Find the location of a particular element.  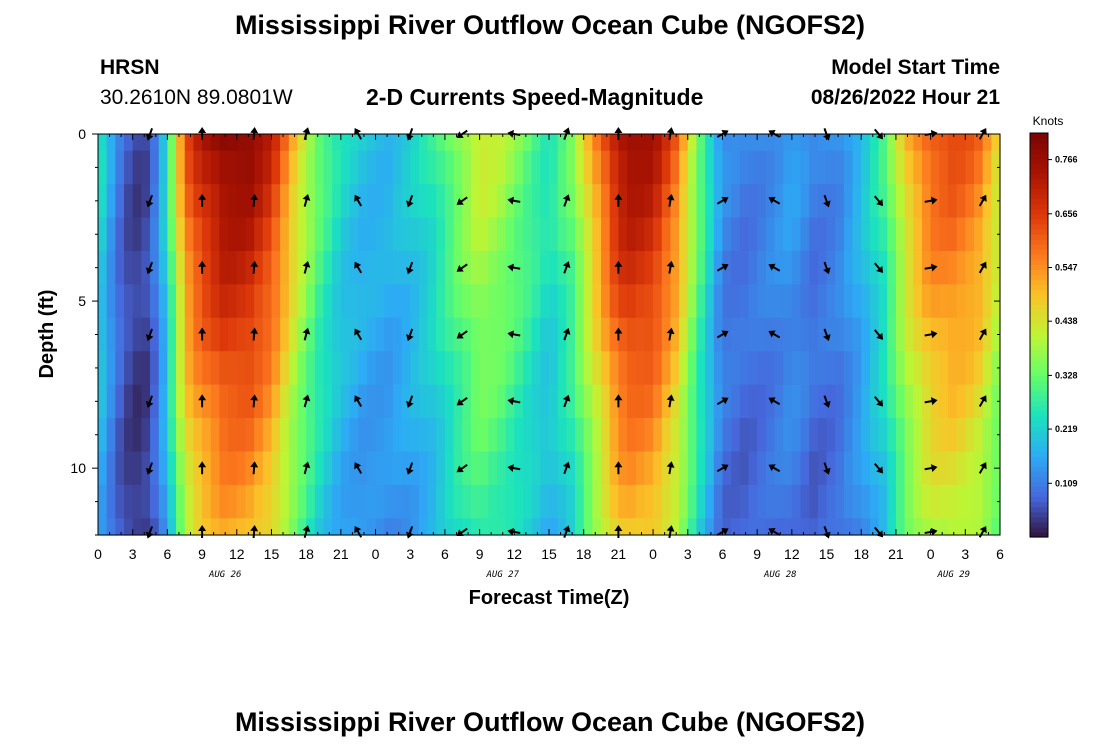

colorbar-unit-label: Knots is located at coordinates (1048, 121).